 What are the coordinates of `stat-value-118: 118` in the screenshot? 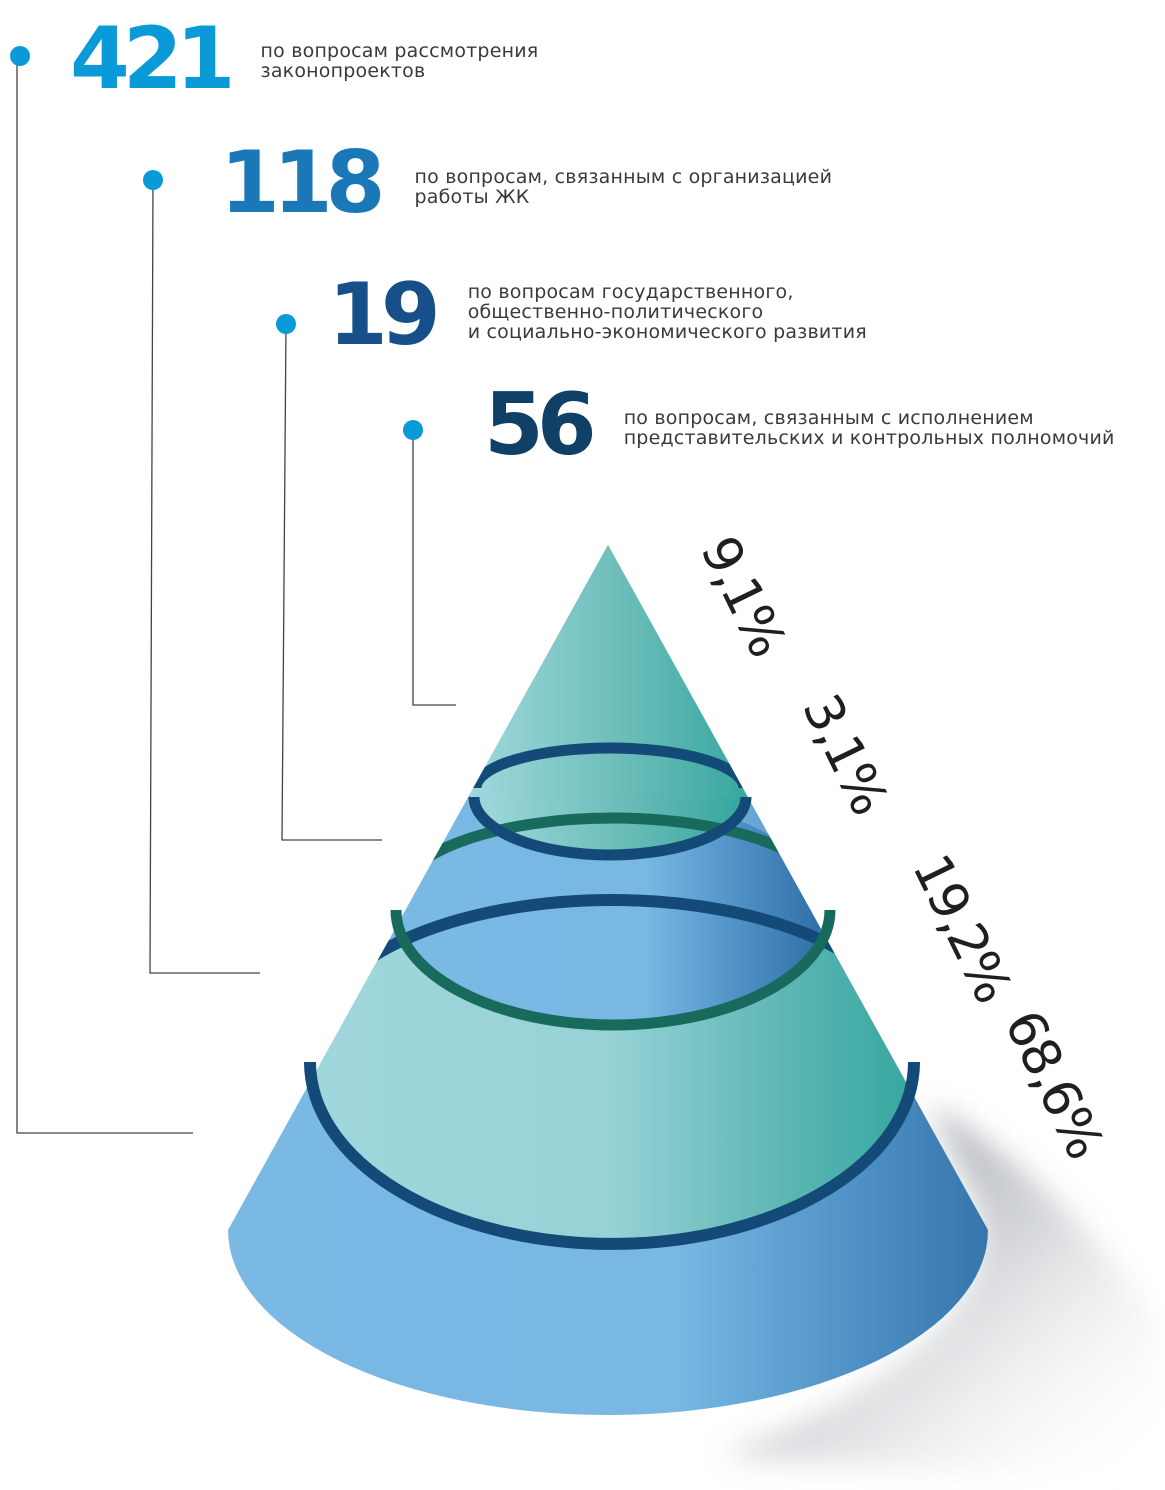 It's located at (303, 183).